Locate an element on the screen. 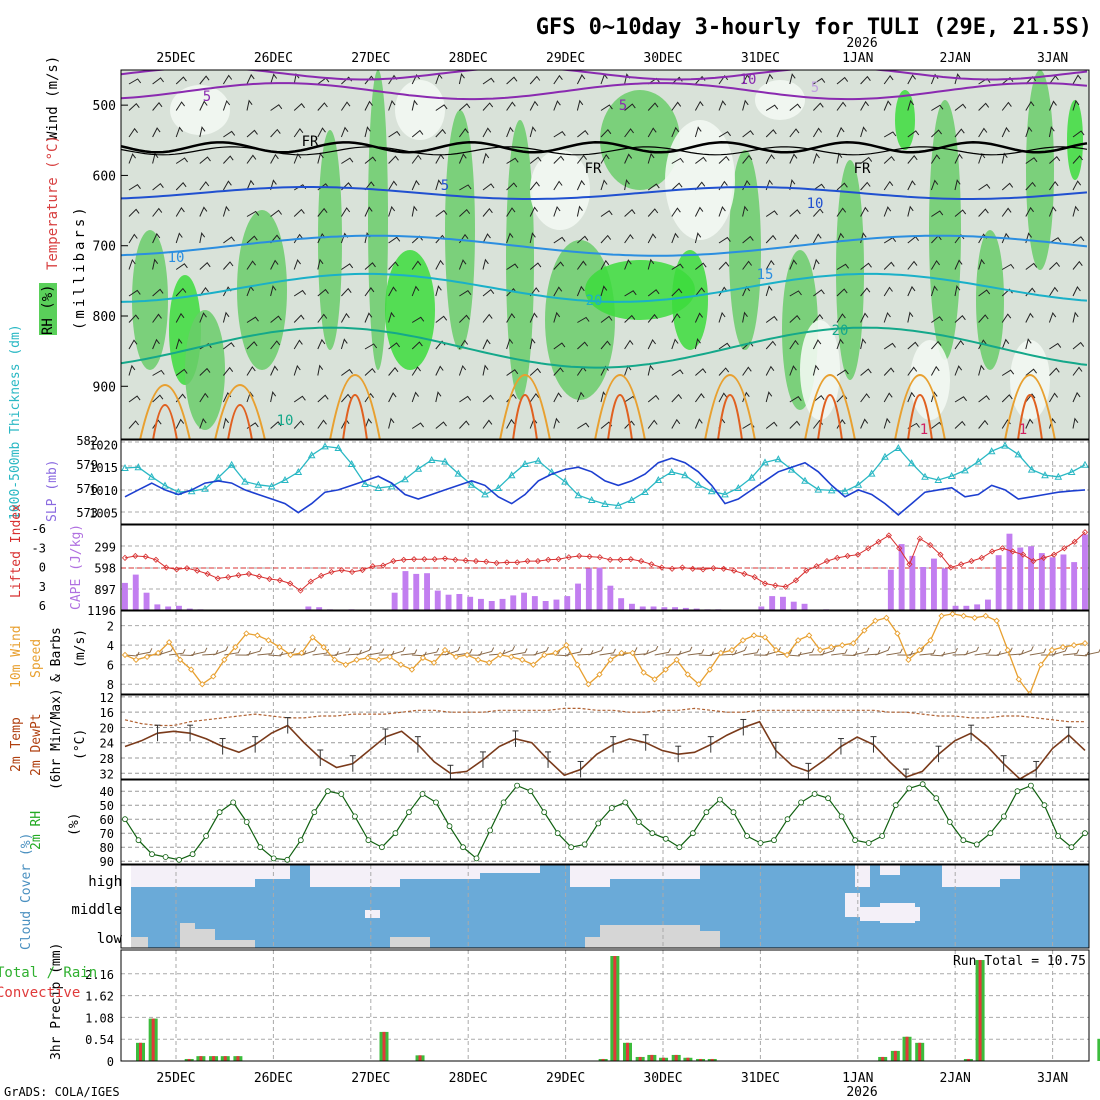 Image resolution: width=1100 pixels, height=1100 pixels. contour-25c is located at coordinates (525, 406).